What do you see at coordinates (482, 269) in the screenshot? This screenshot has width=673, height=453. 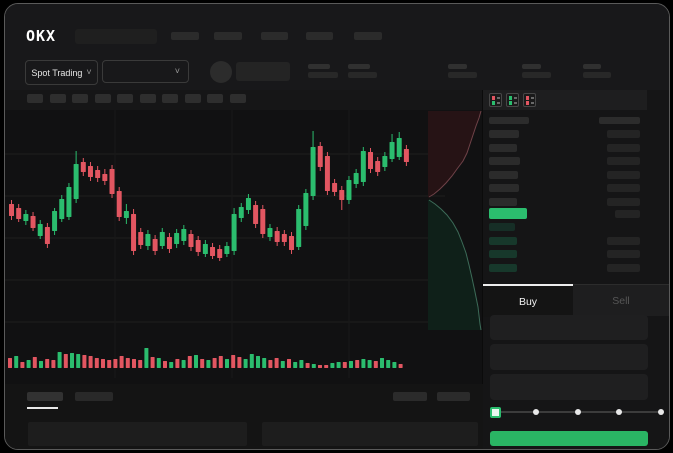 I see `panel-divider` at bounding box center [482, 269].